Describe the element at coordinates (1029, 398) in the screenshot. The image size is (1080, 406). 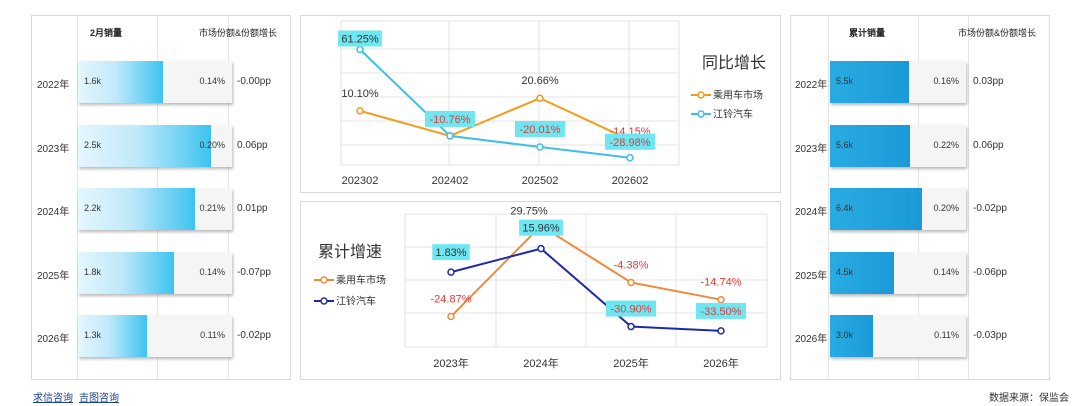
I see `data-source: 数据来源：保监会` at that location.